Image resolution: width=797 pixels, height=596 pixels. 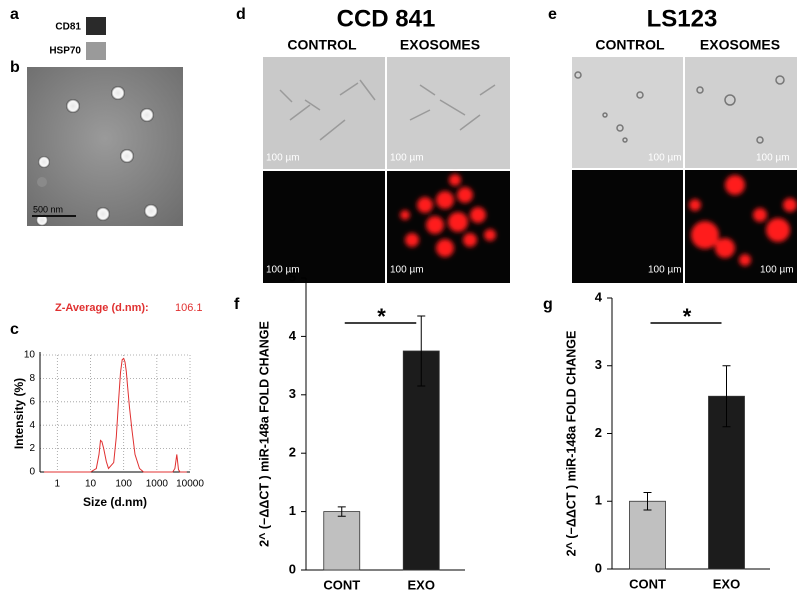 I want to click on y-tick-label: 5, so click(x=292, y=276).